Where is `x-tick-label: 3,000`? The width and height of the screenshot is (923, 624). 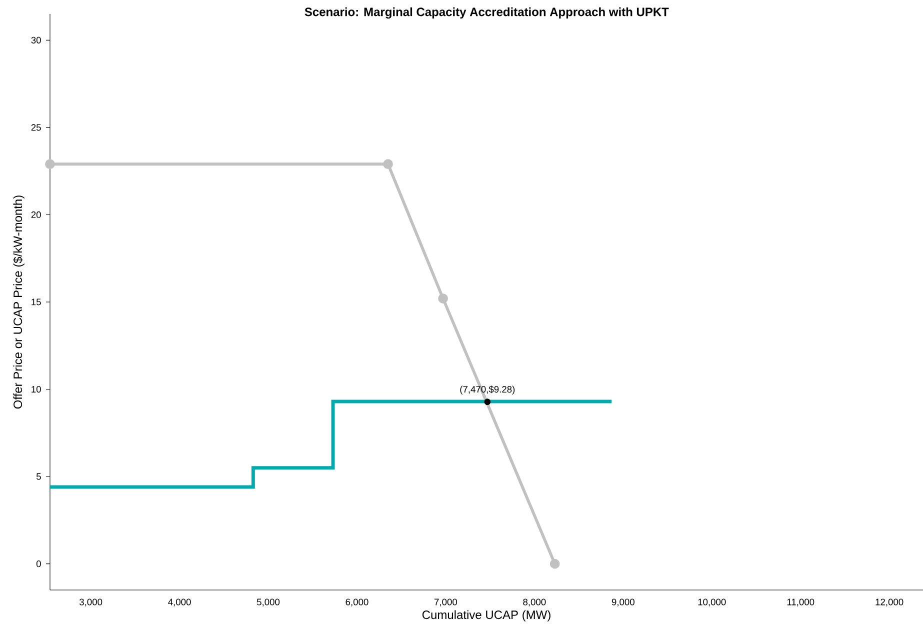
x-tick-label: 3,000 is located at coordinates (90, 602).